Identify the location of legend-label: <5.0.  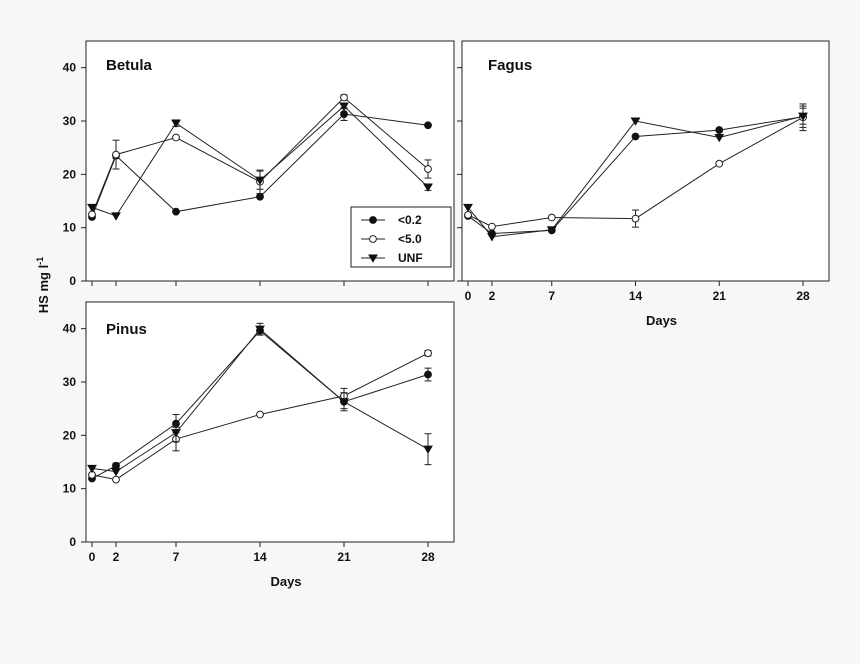
(410, 239).